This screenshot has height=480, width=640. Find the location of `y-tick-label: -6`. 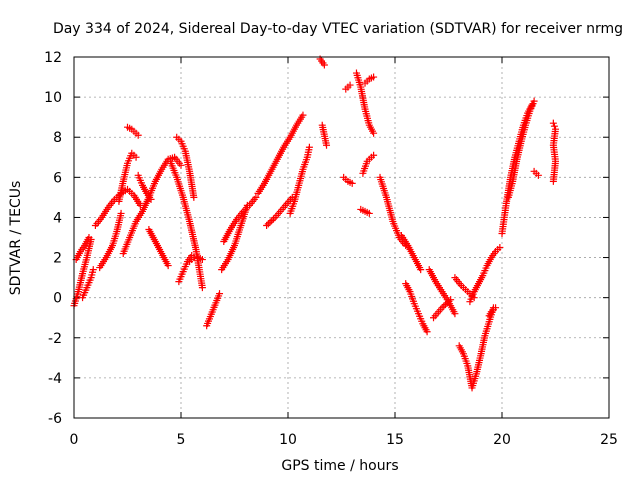

y-tick-label: -6 is located at coordinates (55, 419).